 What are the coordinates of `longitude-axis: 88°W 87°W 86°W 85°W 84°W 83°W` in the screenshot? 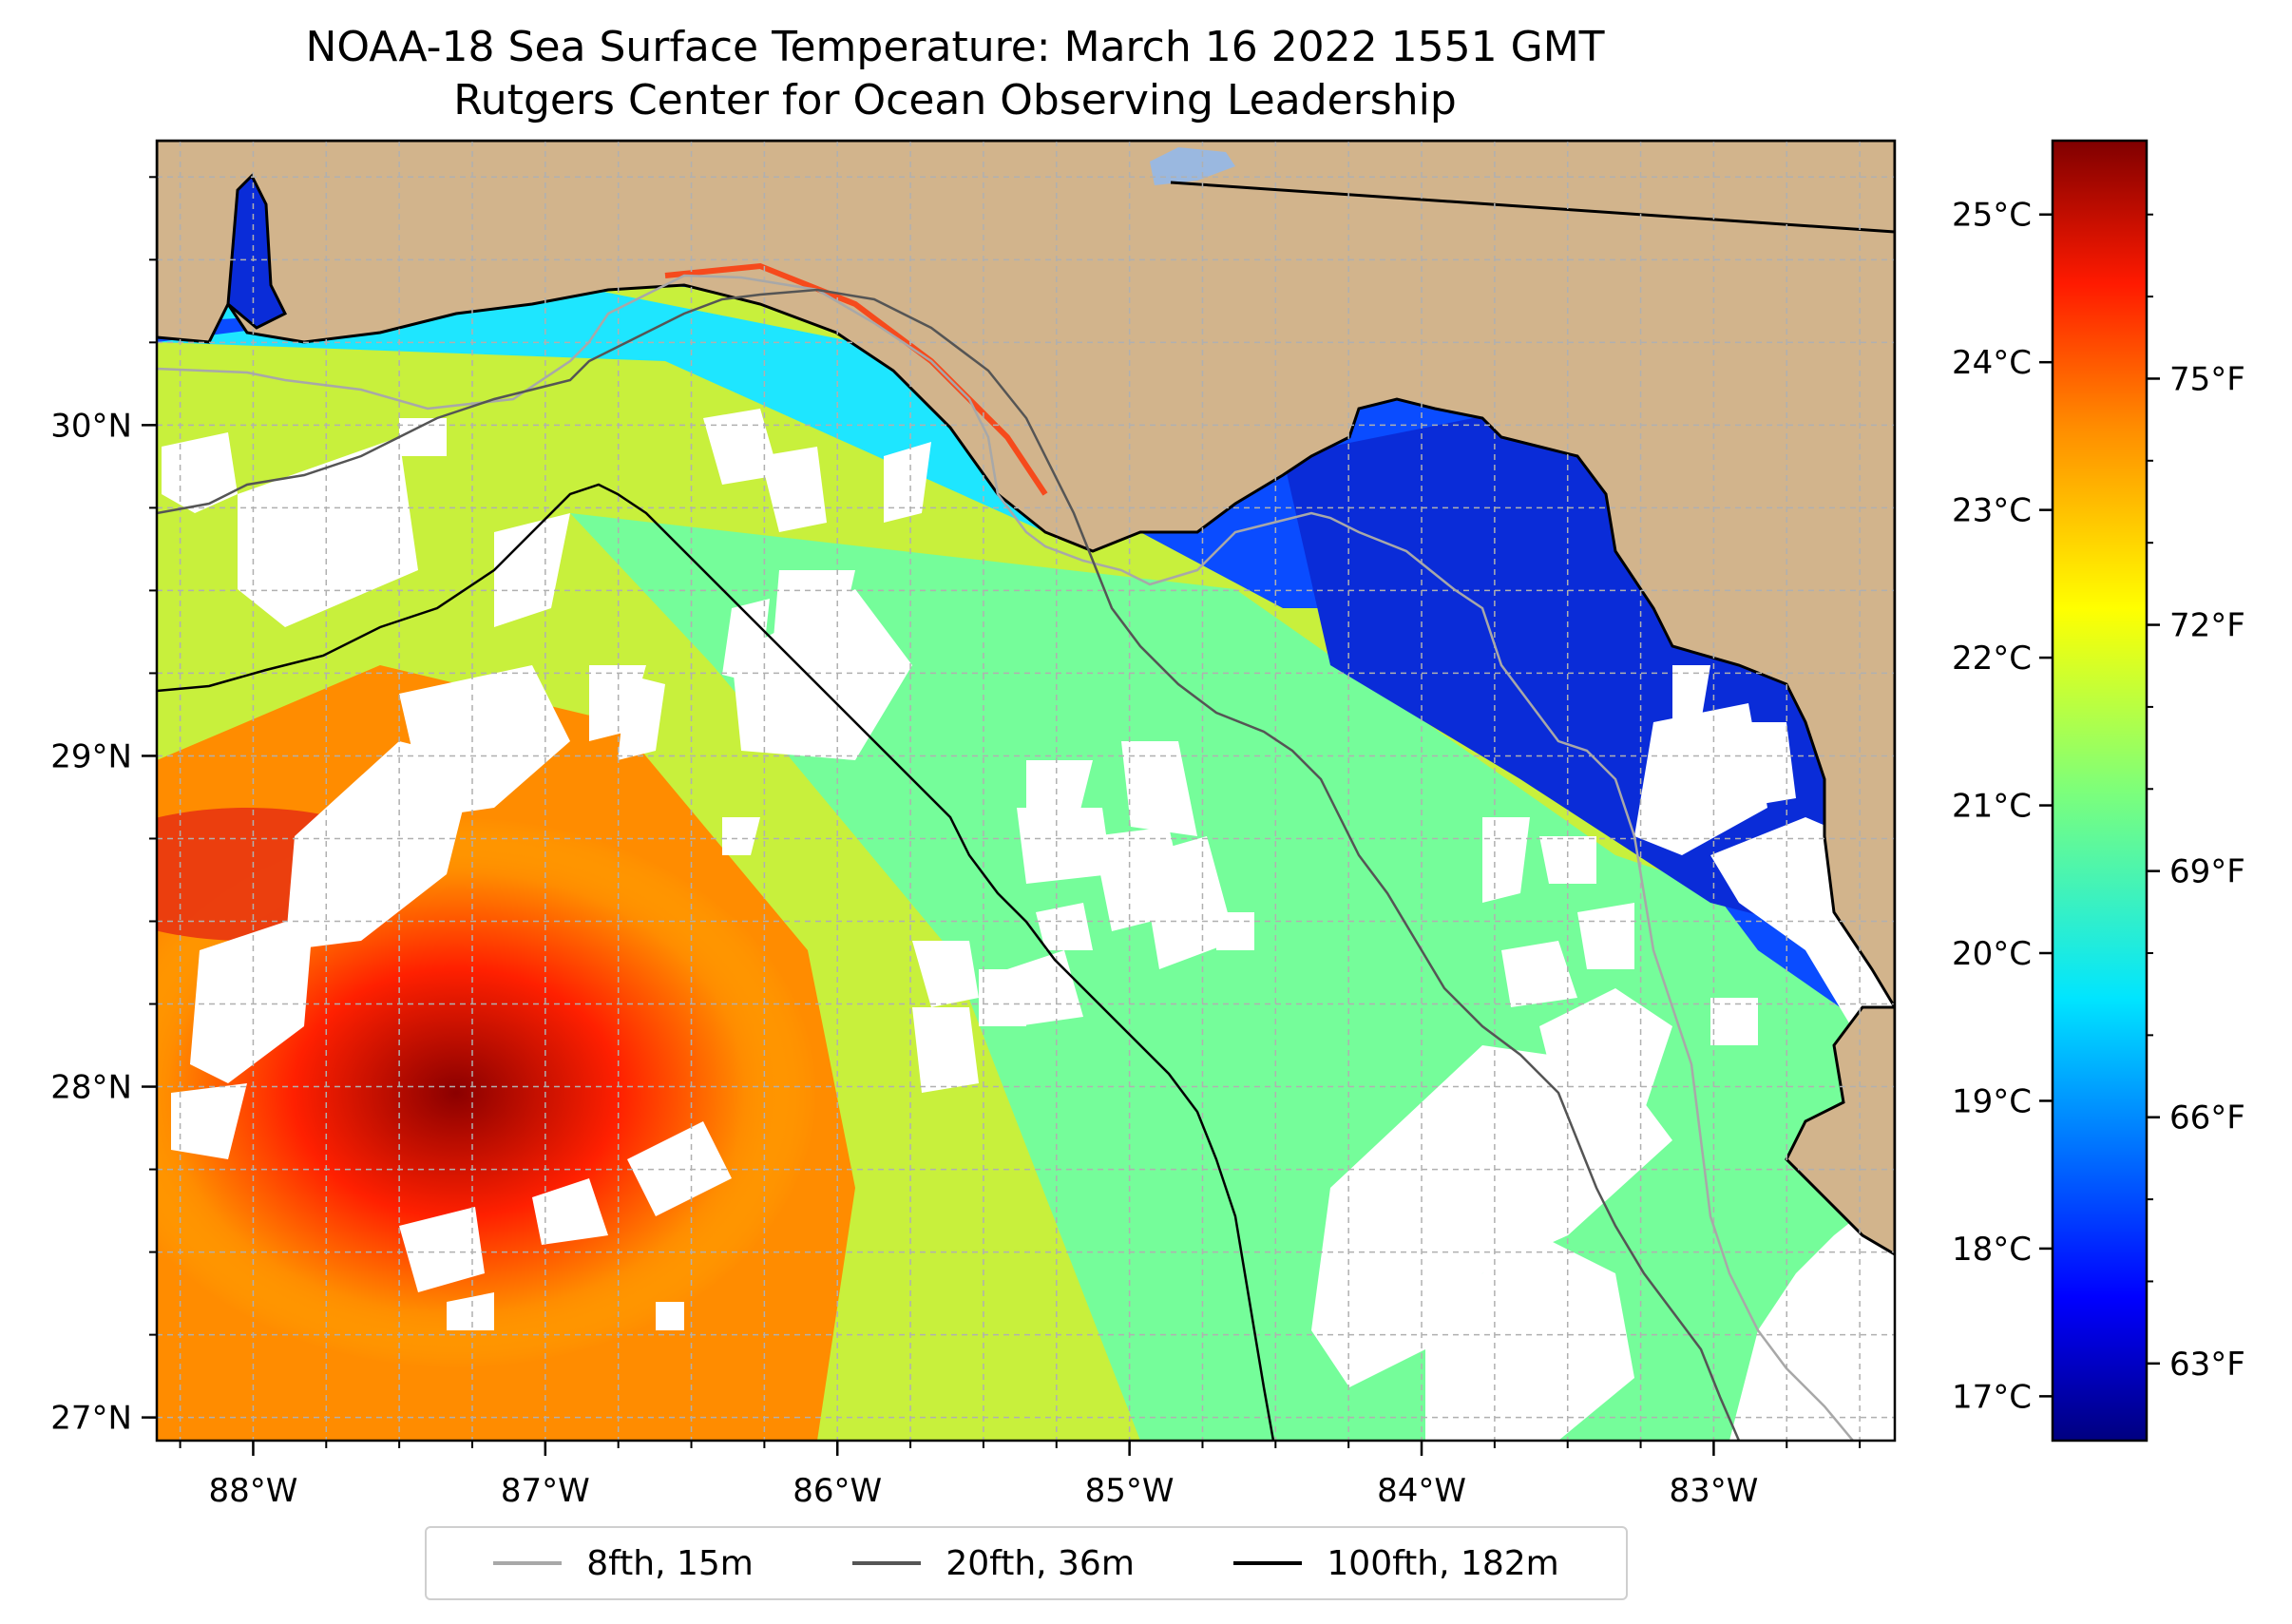 It's located at (1020, 1475).